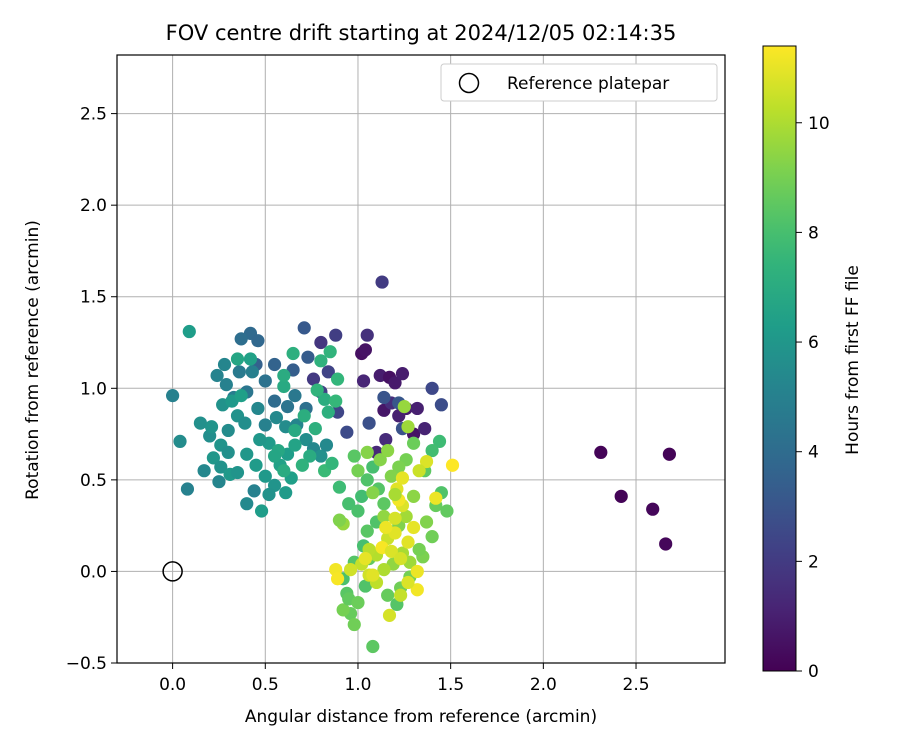 This screenshot has width=900, height=750. Describe the element at coordinates (450, 685) in the screenshot. I see `x-tick-label: 1.5` at that location.